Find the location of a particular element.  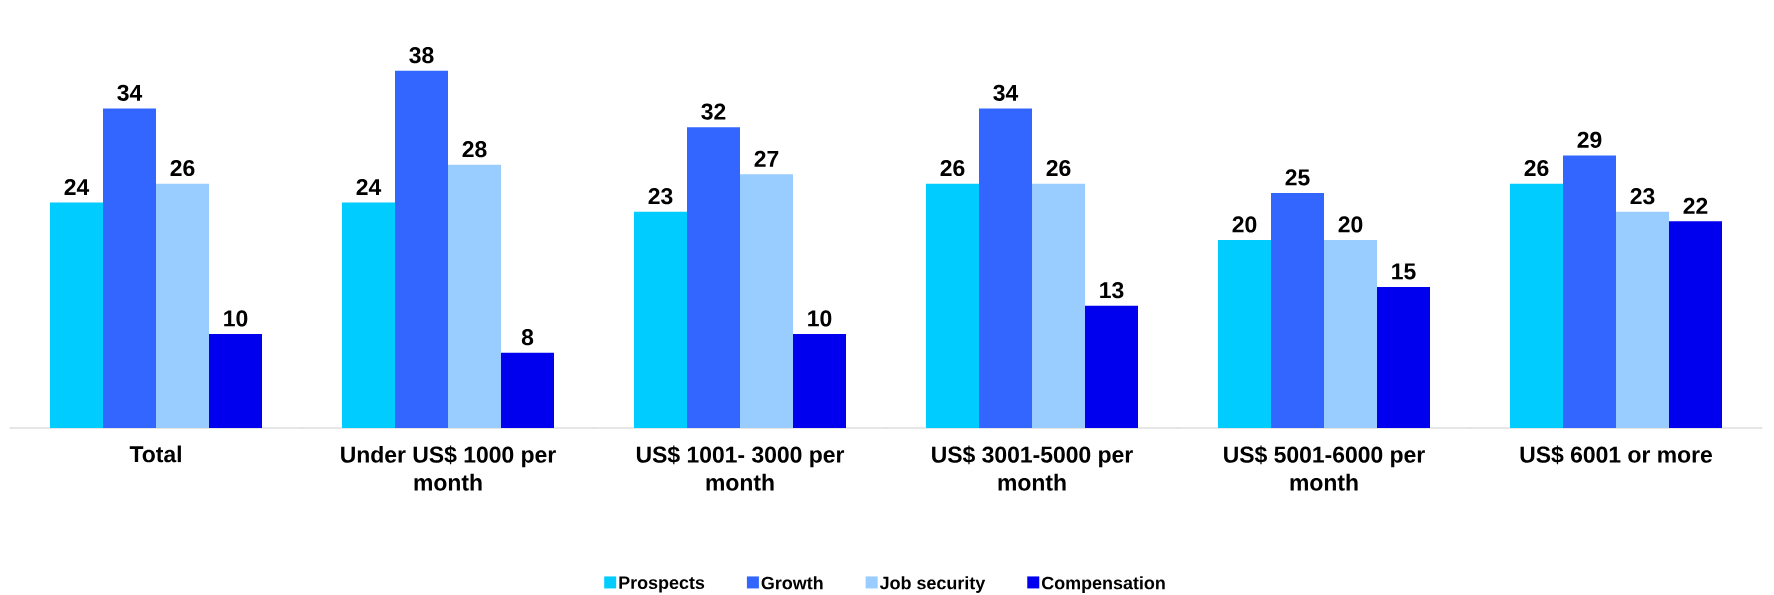

data-label: 13 is located at coordinates (1112, 290).